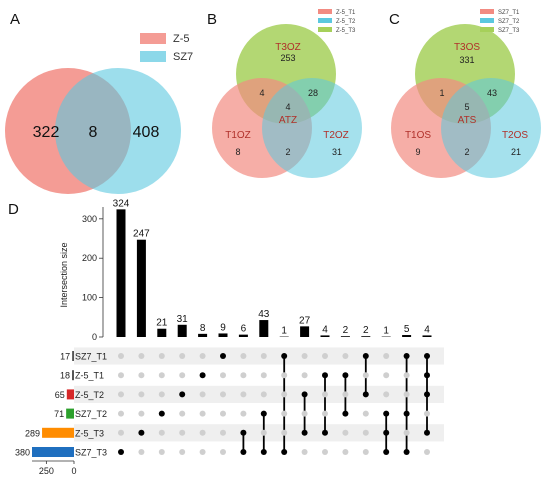  What do you see at coordinates (466, 107) in the screenshot?
I see `venn-c-r123: 5` at bounding box center [466, 107].